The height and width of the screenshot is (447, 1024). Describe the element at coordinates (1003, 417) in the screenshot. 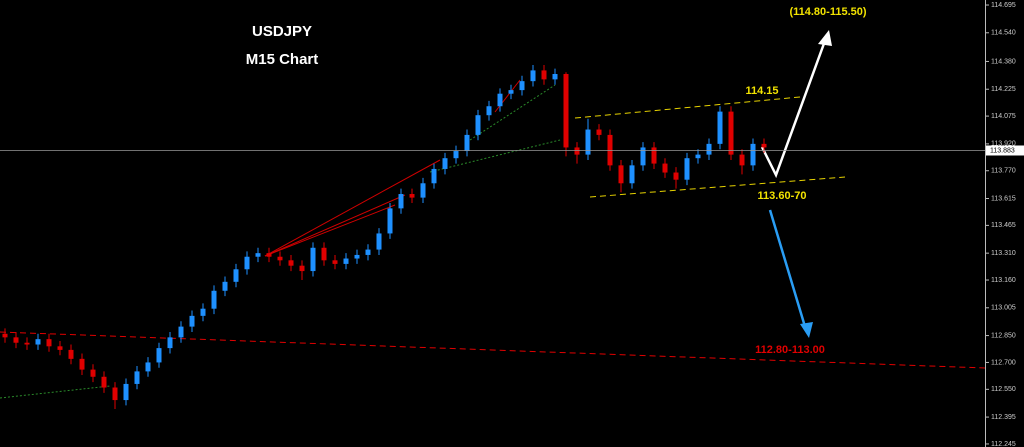

I see `y-tick-label: 112.395` at that location.